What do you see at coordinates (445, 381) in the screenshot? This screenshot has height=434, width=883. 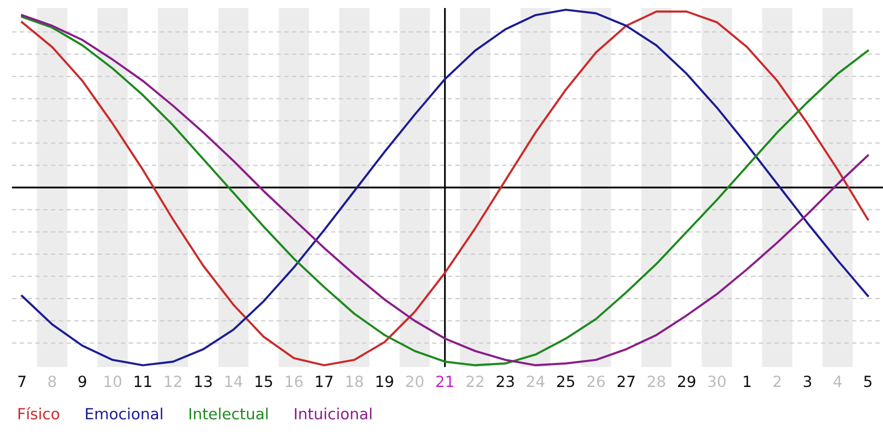 I see `x-tick-label: 21` at bounding box center [445, 381].